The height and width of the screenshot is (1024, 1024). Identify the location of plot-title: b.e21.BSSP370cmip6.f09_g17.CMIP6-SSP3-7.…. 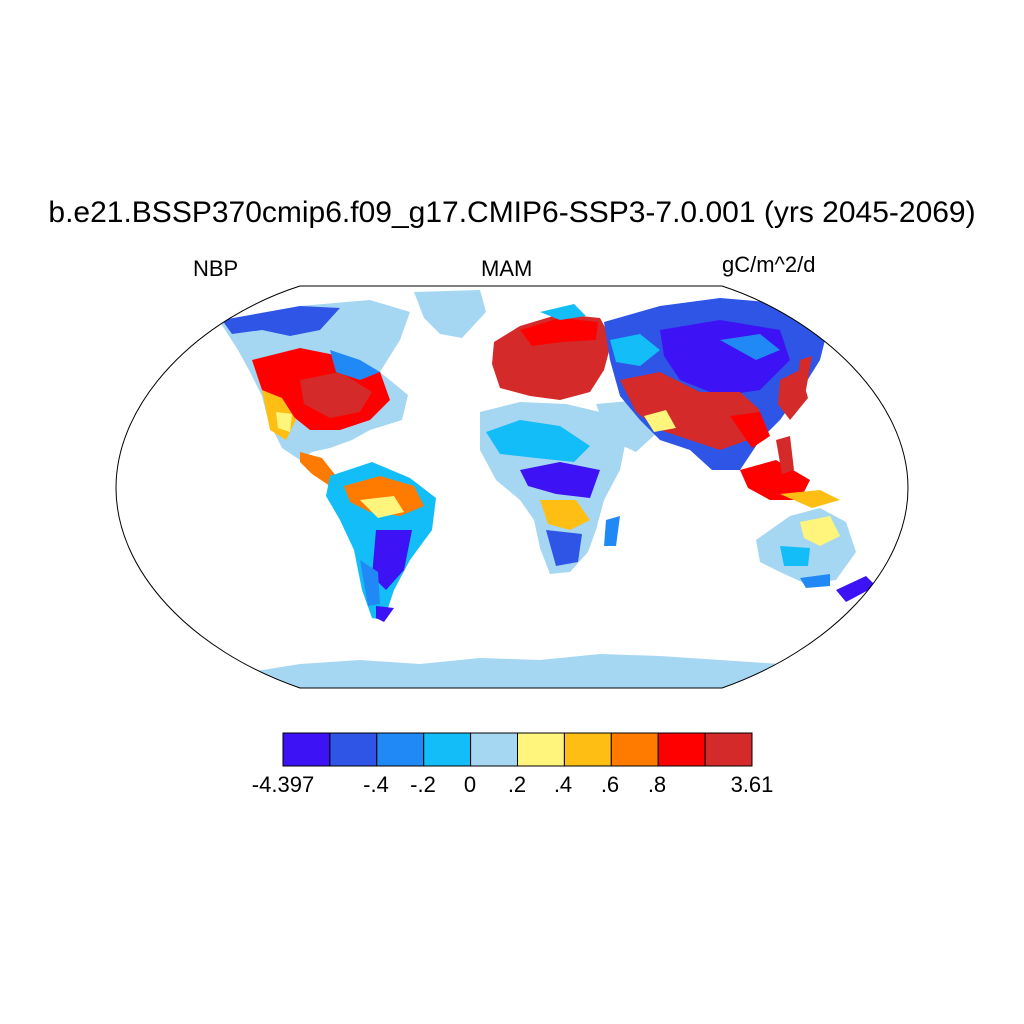
(512, 212).